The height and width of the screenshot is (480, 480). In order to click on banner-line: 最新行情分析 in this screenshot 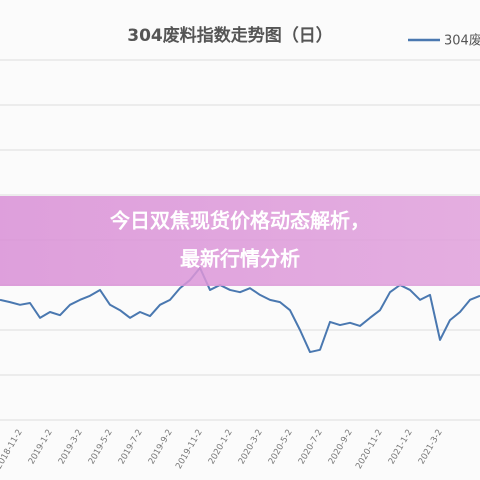, I will do `click(240, 259)`.